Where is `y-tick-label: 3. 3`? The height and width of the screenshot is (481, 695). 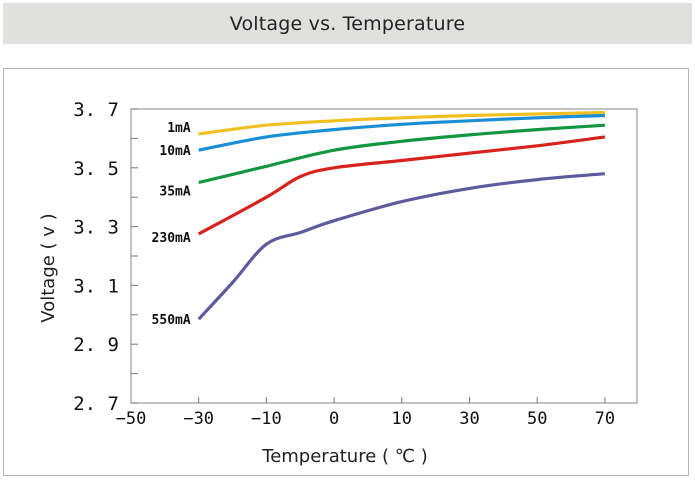
y-tick-label: 3. 3 is located at coordinates (96, 228).